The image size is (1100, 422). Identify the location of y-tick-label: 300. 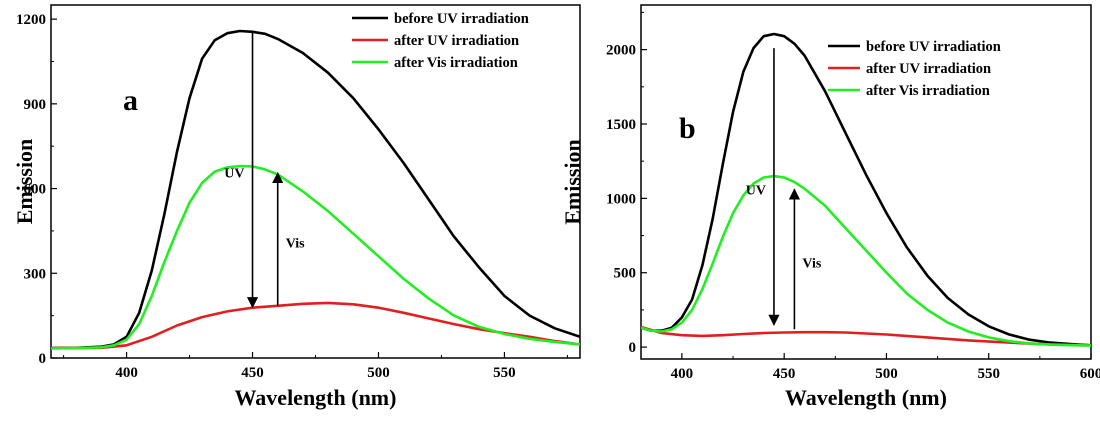
(35, 274).